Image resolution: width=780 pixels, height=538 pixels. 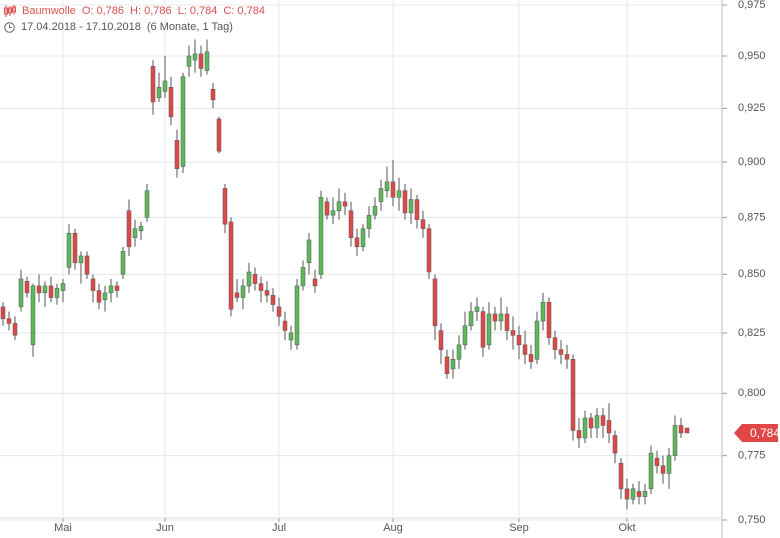 I want to click on date-range: 17.04.2018 - 17.10.2018, so click(x=81, y=27).